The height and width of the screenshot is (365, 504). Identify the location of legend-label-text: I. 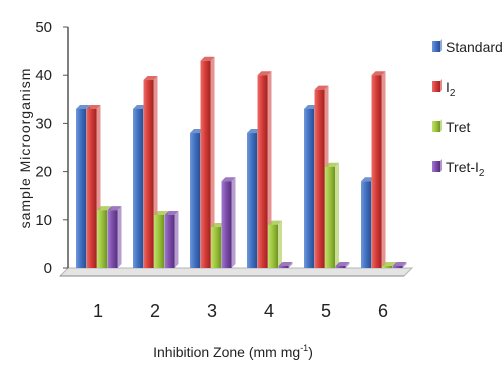
(448, 87).